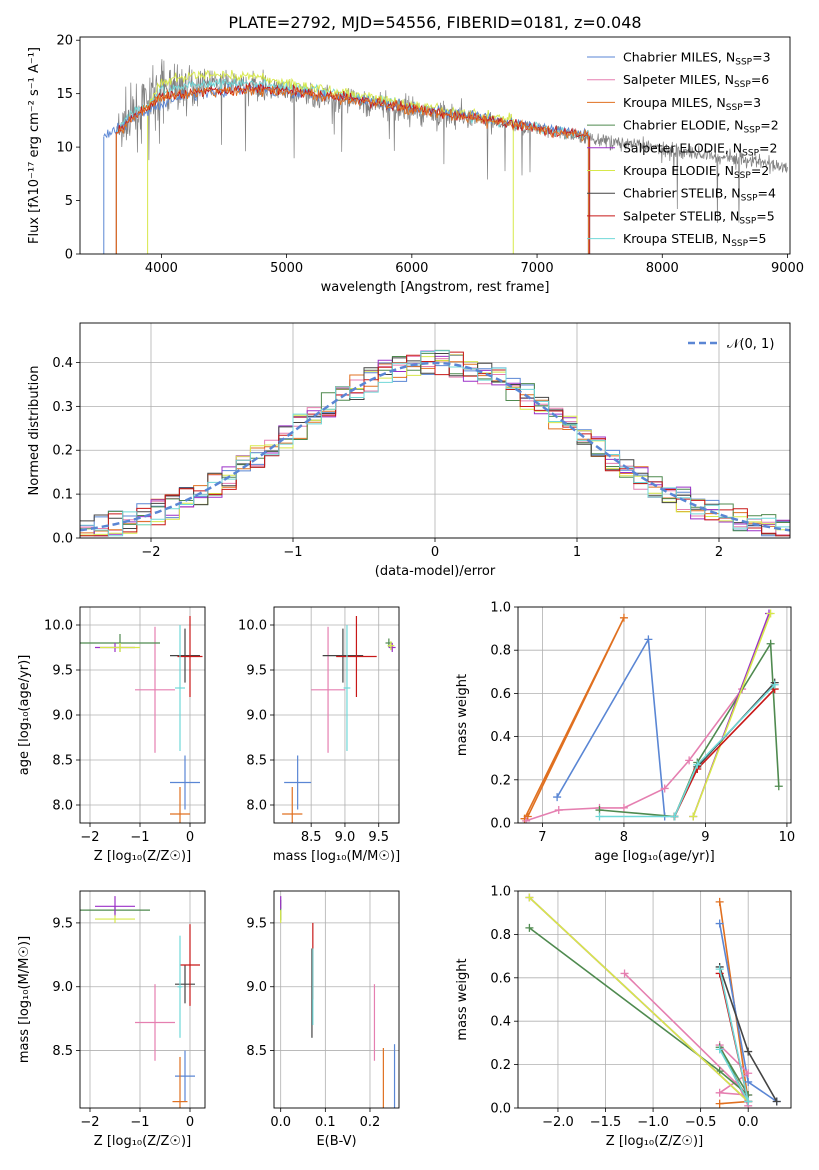 Image resolution: width=819 pixels, height=1170 pixels. Describe the element at coordinates (500, 608) in the screenshot. I see `y-tick-label: 1.0` at that location.